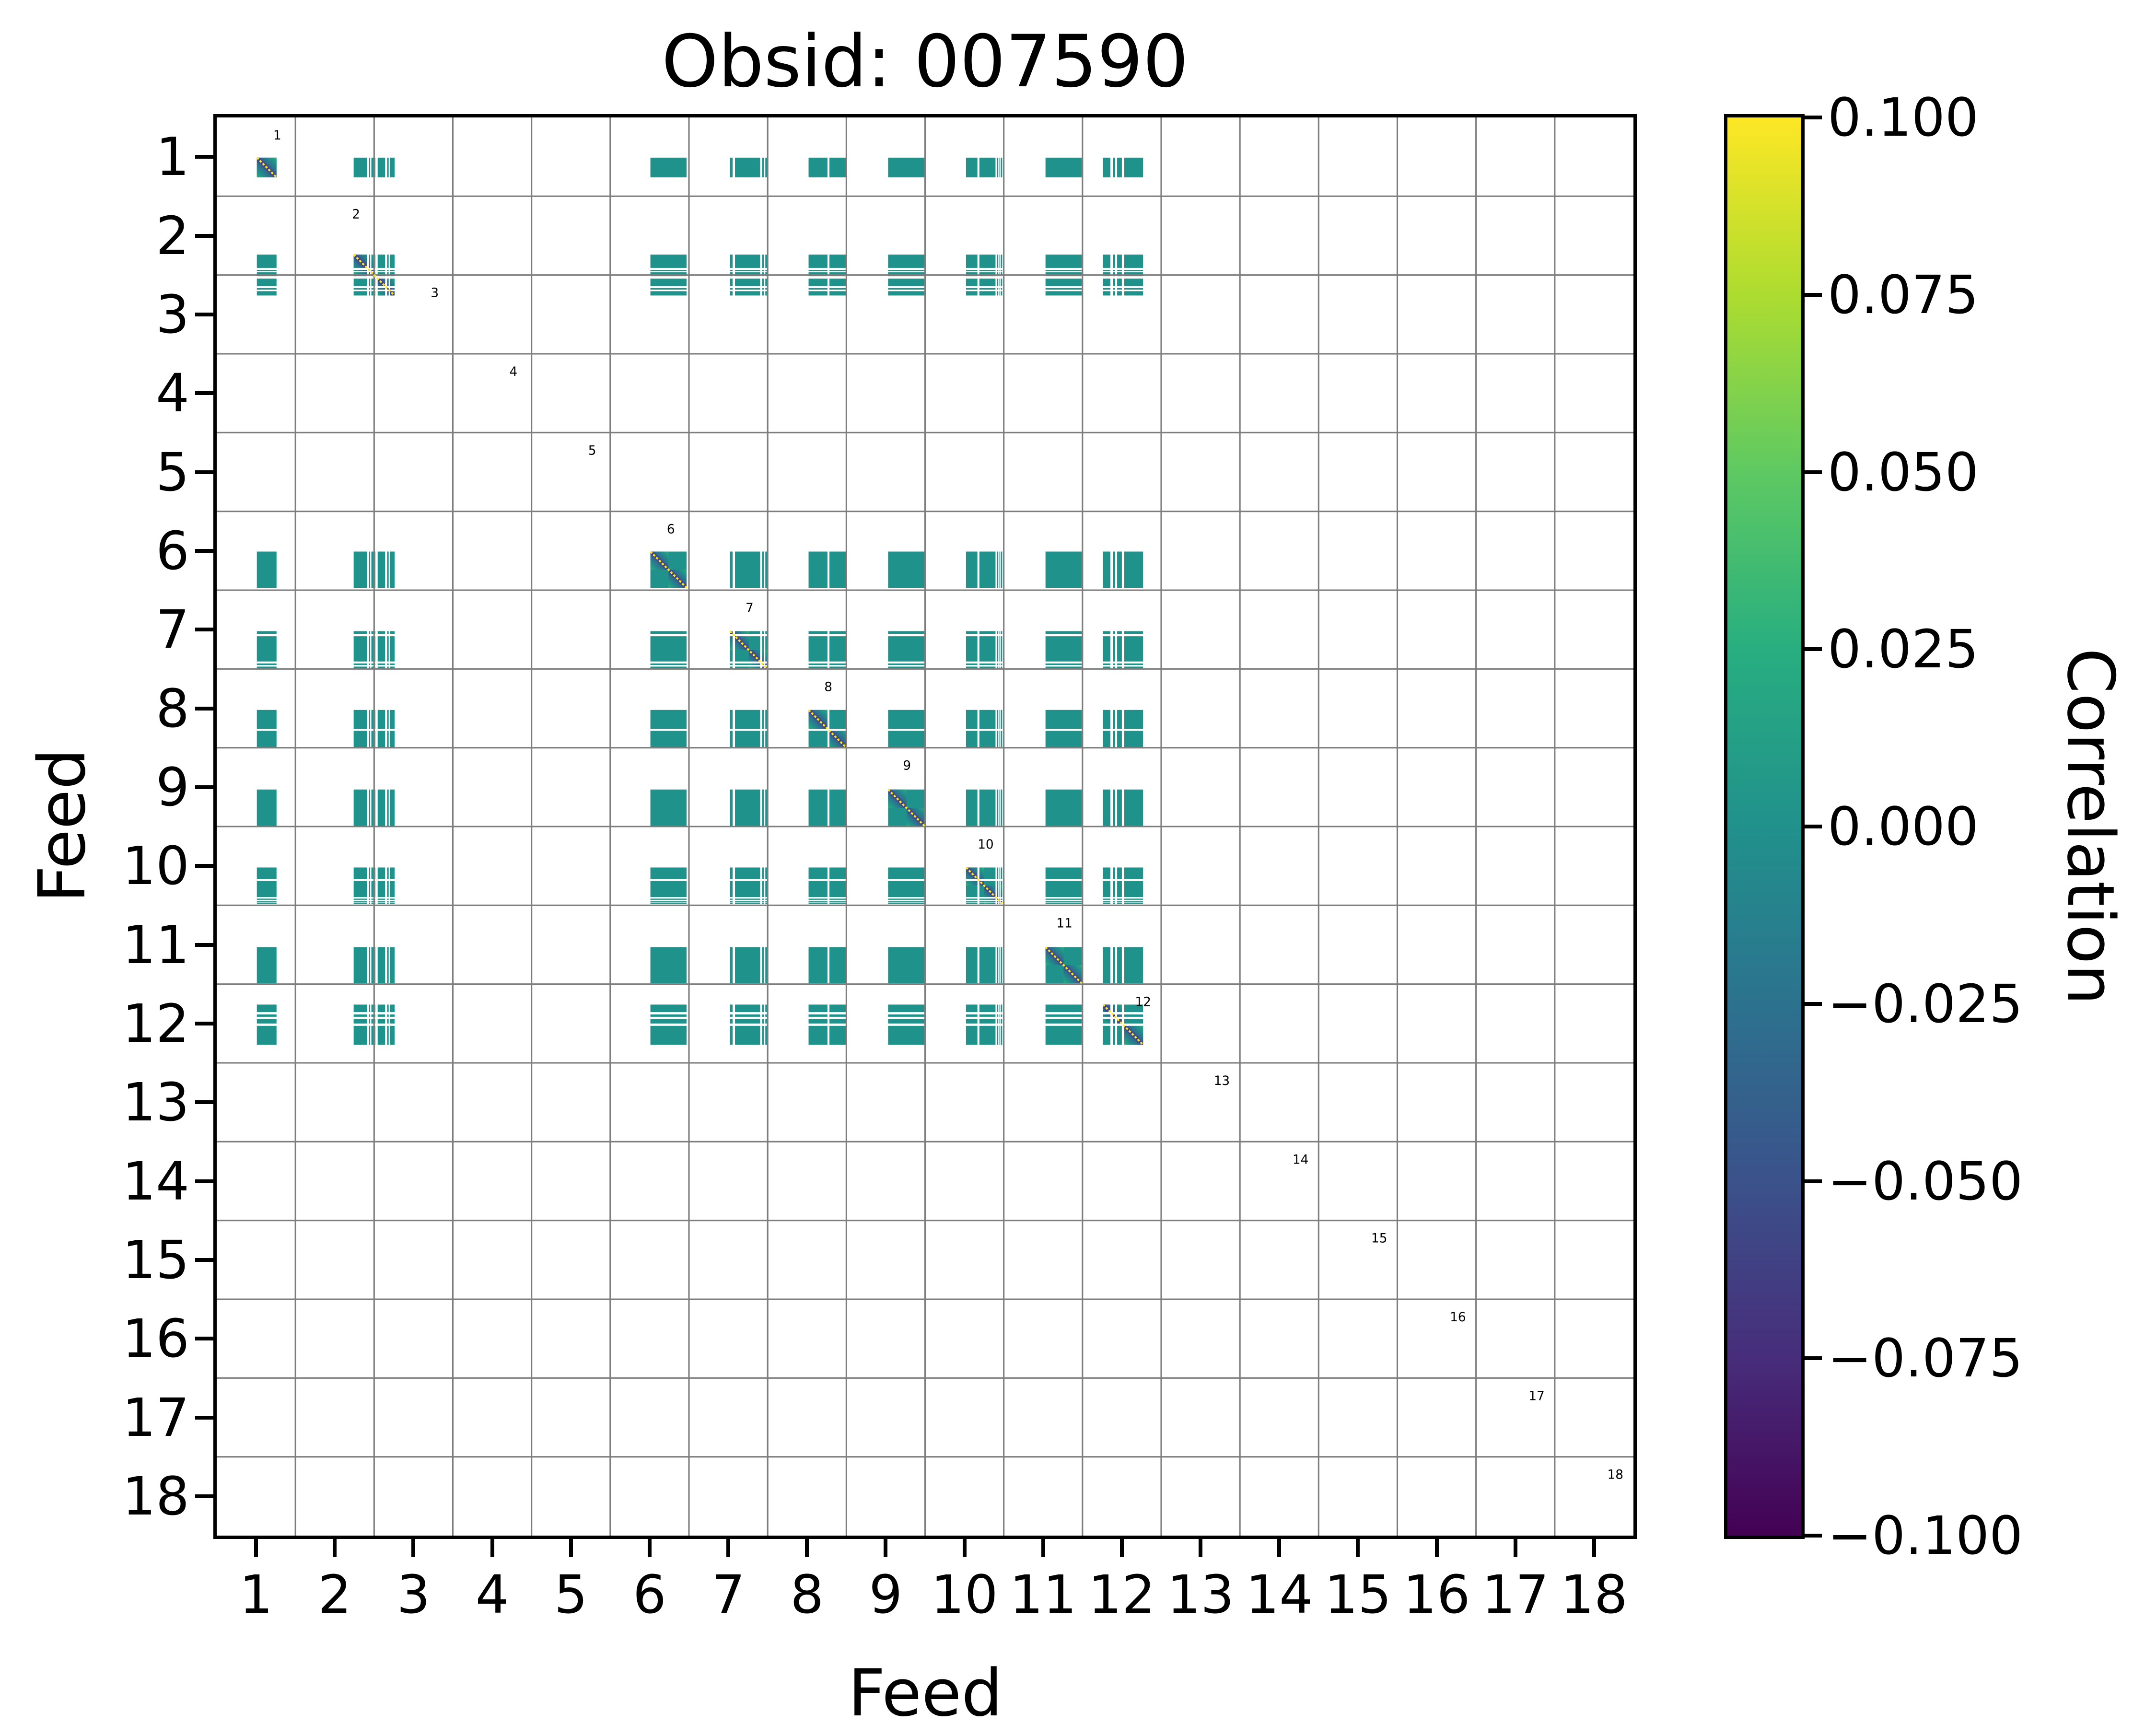  What do you see at coordinates (837, 738) in the screenshot?
I see `diagonal-block` at bounding box center [837, 738].